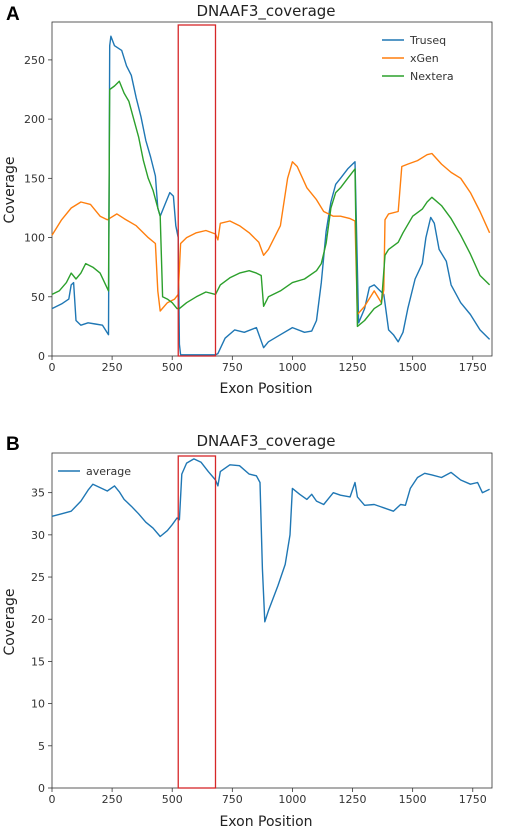  I want to click on y-tick-label: 100, so click(34, 238).